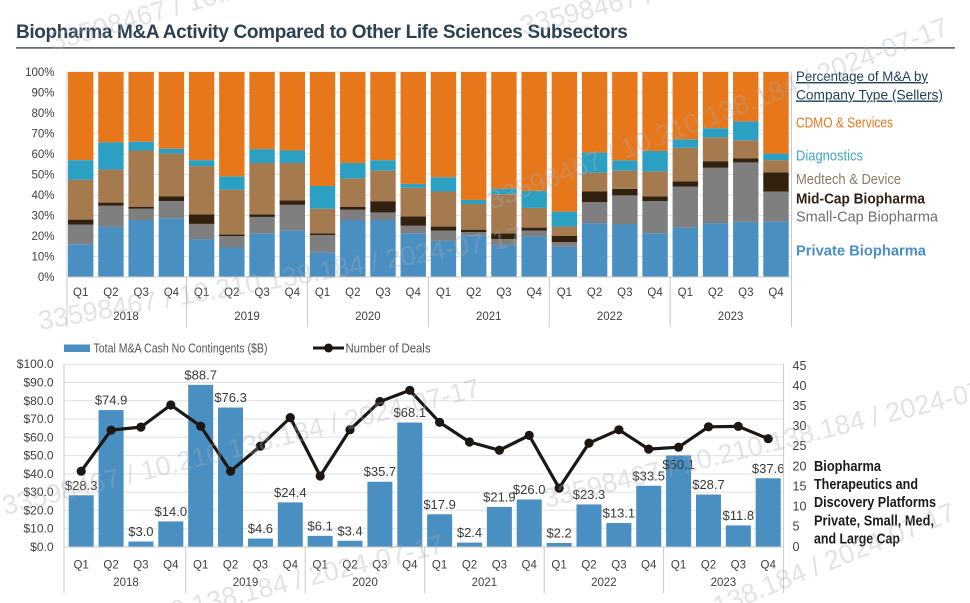 The height and width of the screenshot is (603, 970). What do you see at coordinates (38, 437) in the screenshot?
I see `svg-text: $60.0` at bounding box center [38, 437].